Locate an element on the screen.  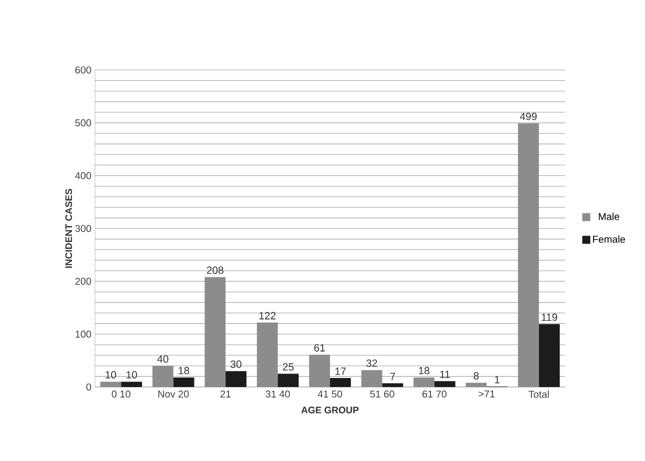
x-tick-label: >71 is located at coordinates (486, 394).